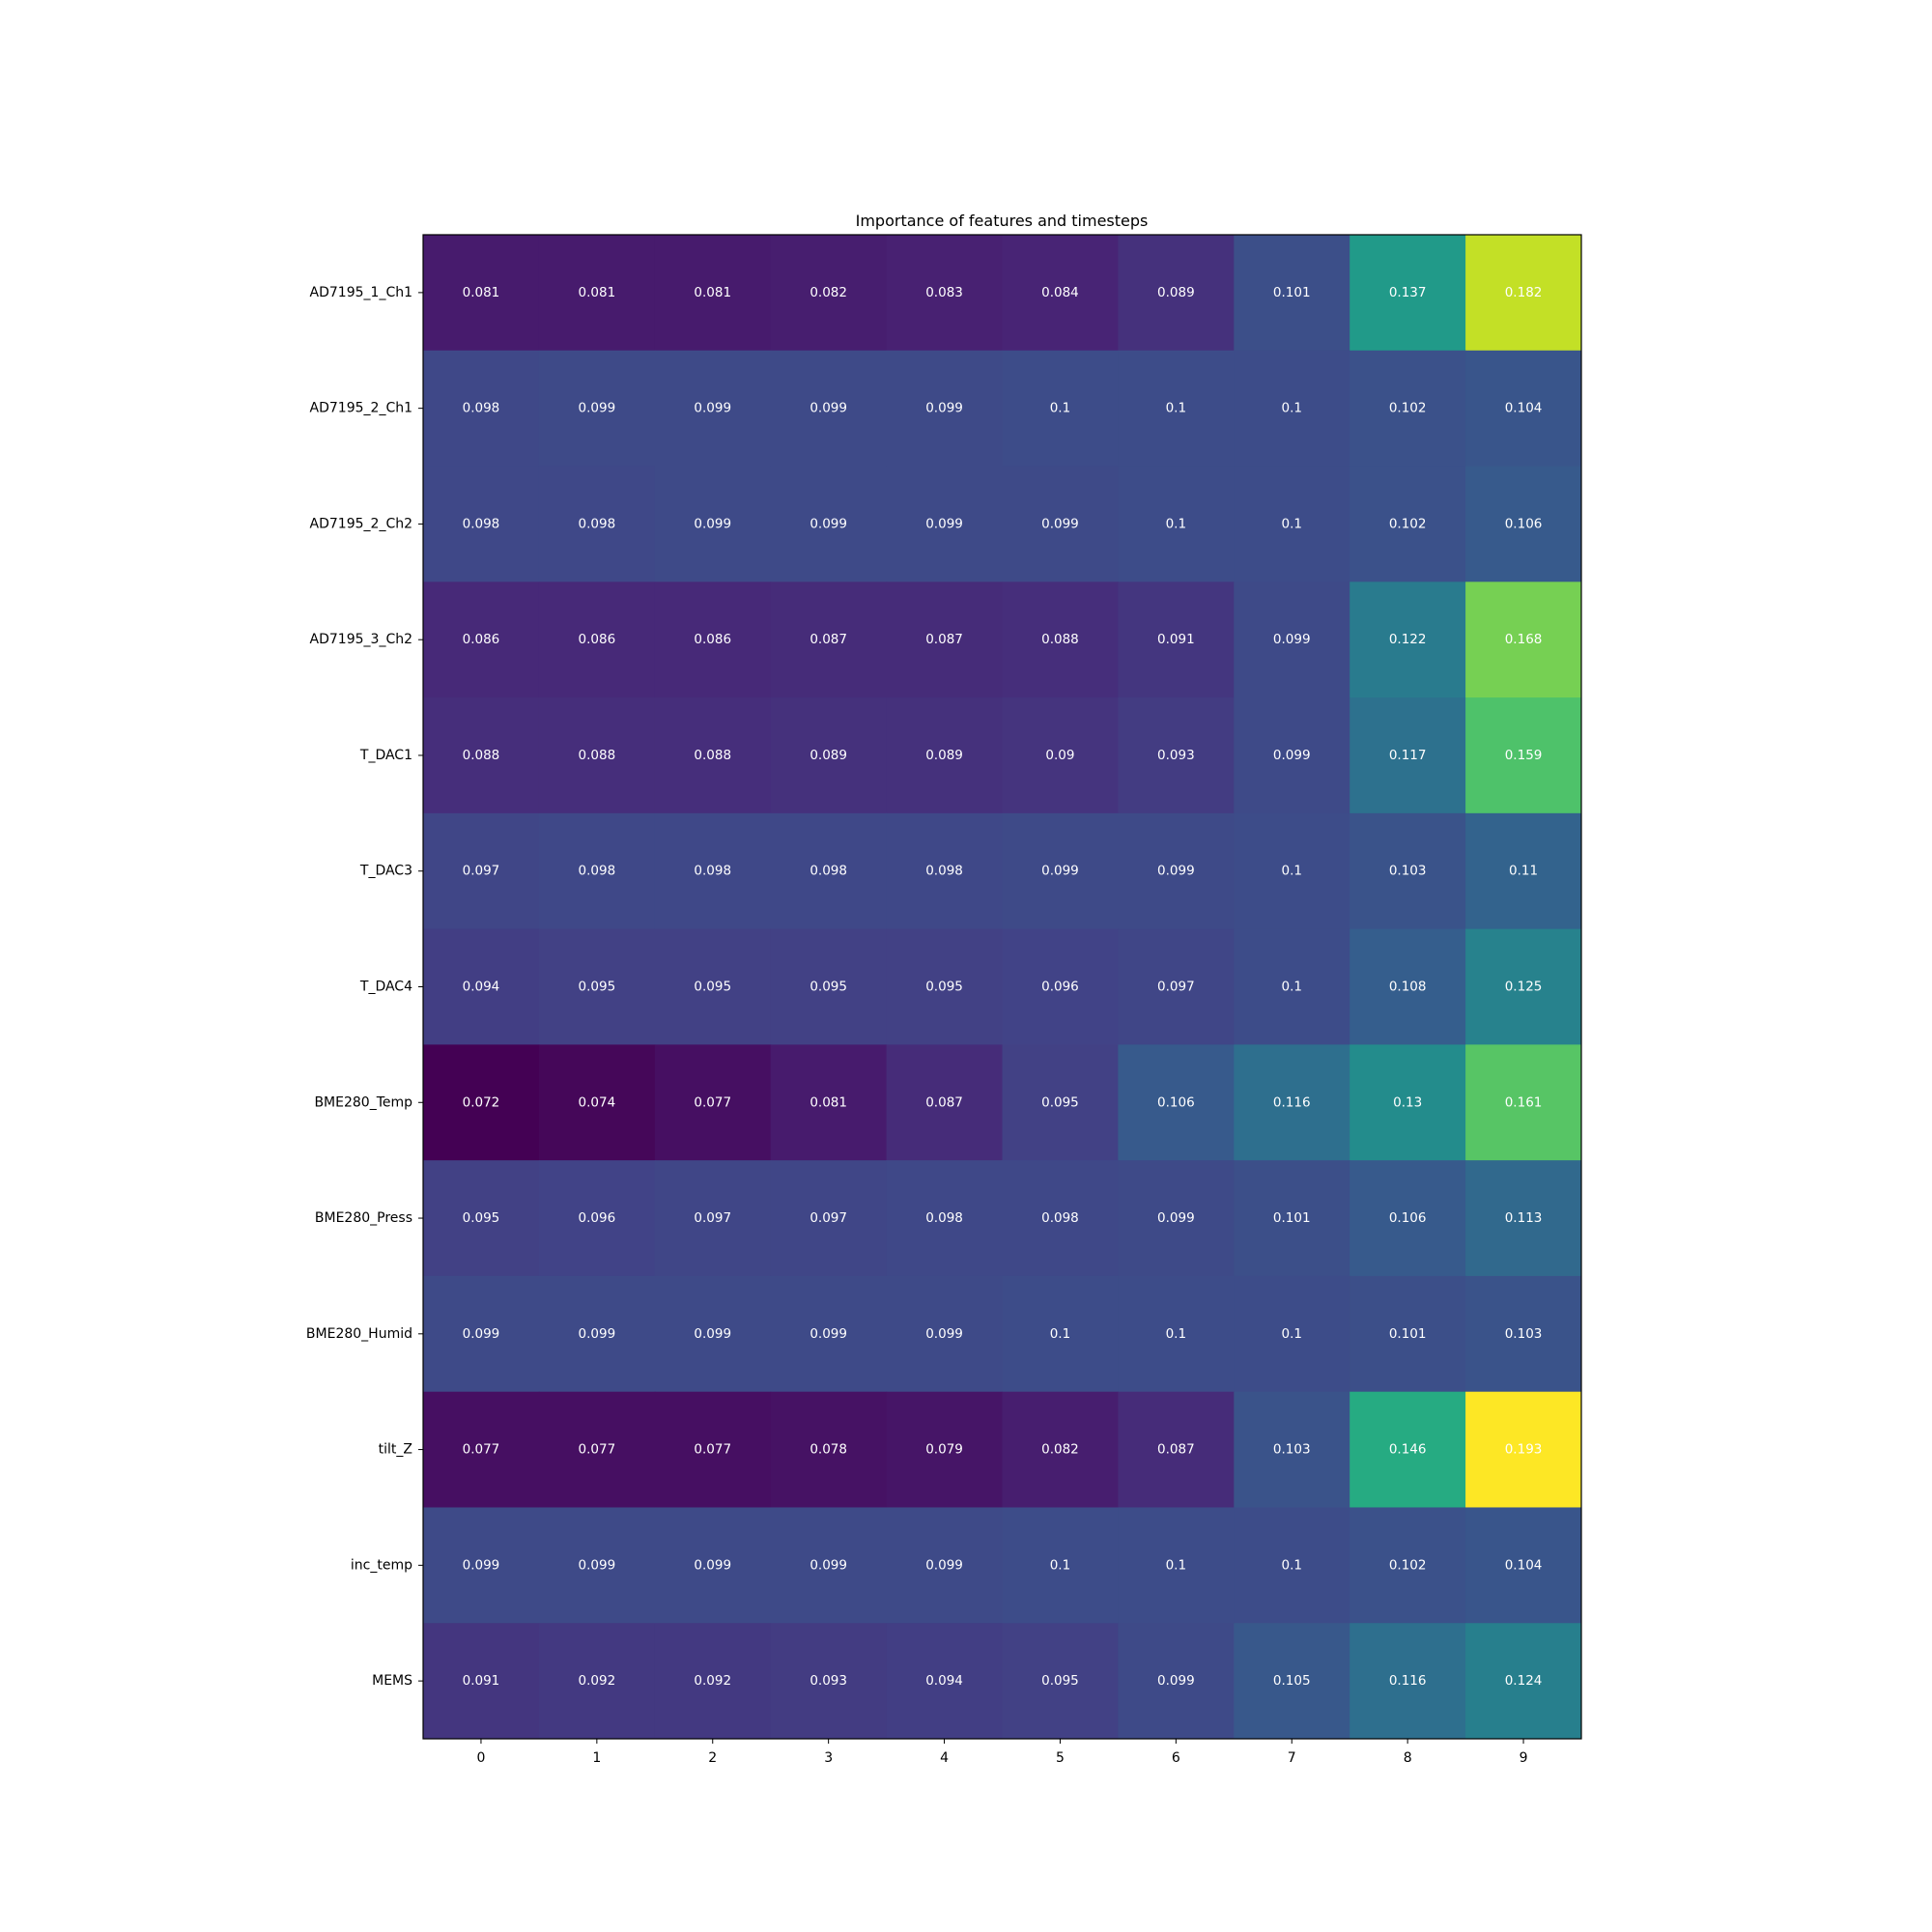 The height and width of the screenshot is (1932, 1932). What do you see at coordinates (1060, 1758) in the screenshot?
I see `x-tick-label: 5` at bounding box center [1060, 1758].